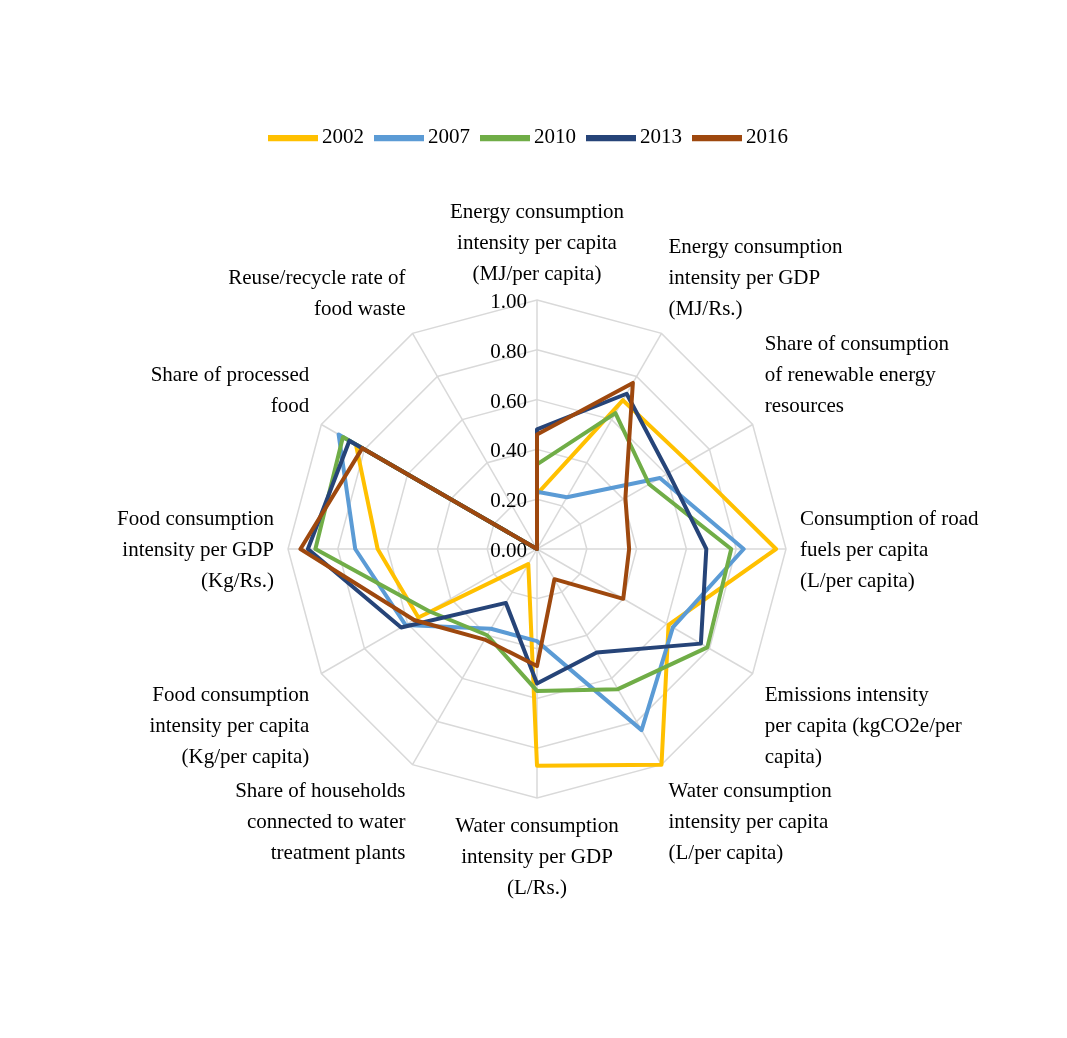 The height and width of the screenshot is (1038, 1067). Describe the element at coordinates (317, 293) in the screenshot. I see `spoke-label: Reuse/recycle rate of food waste` at that location.